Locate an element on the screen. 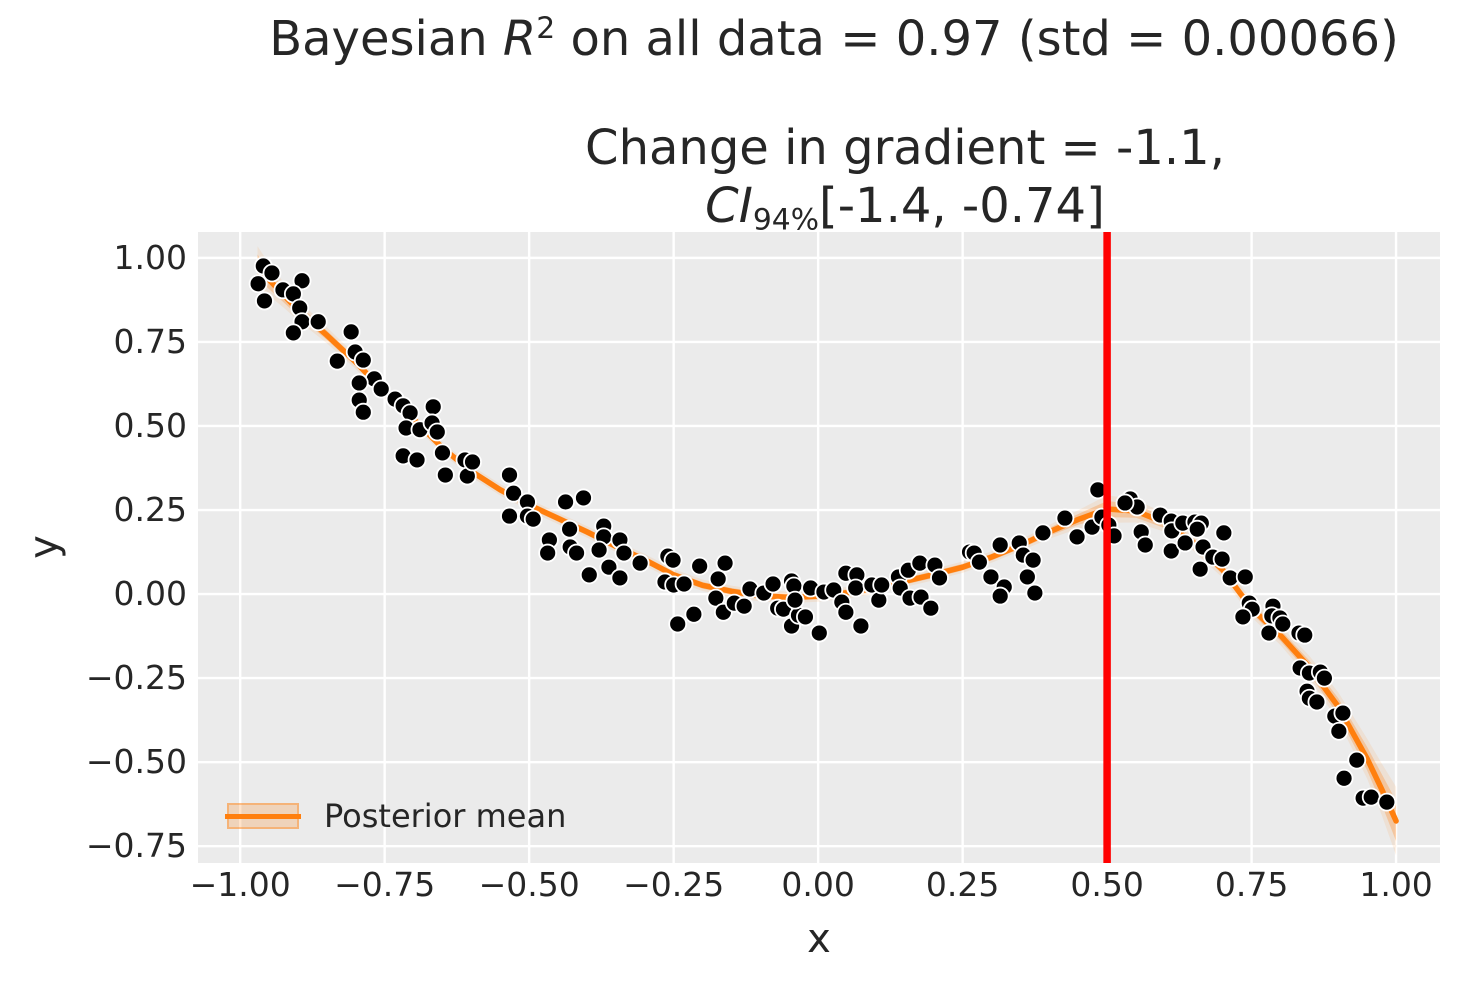  axes-title-line2: CI94%[-1.4, -0.74] is located at coordinates (905, 207).